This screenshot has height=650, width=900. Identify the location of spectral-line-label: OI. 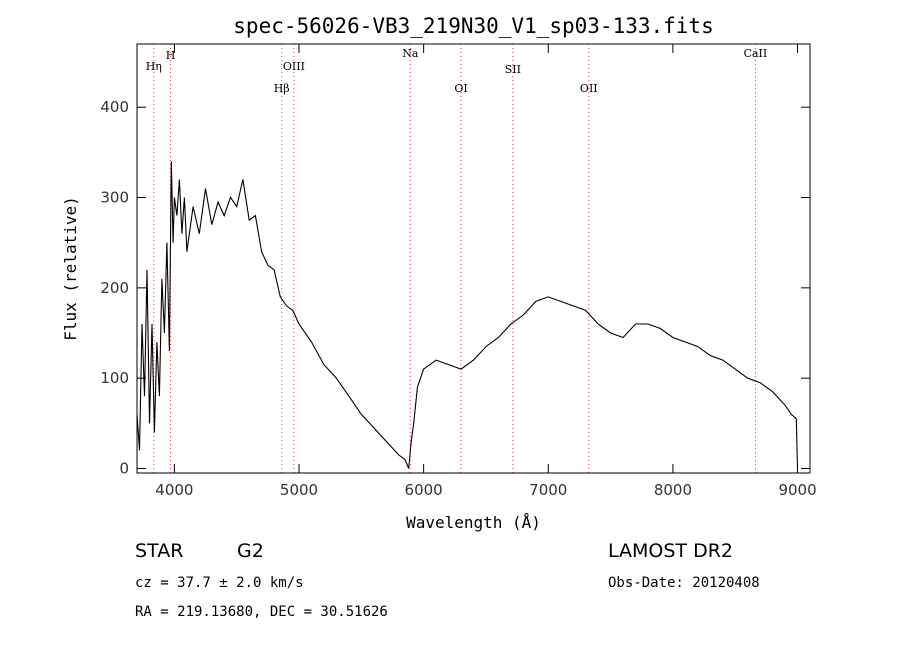
(460, 88).